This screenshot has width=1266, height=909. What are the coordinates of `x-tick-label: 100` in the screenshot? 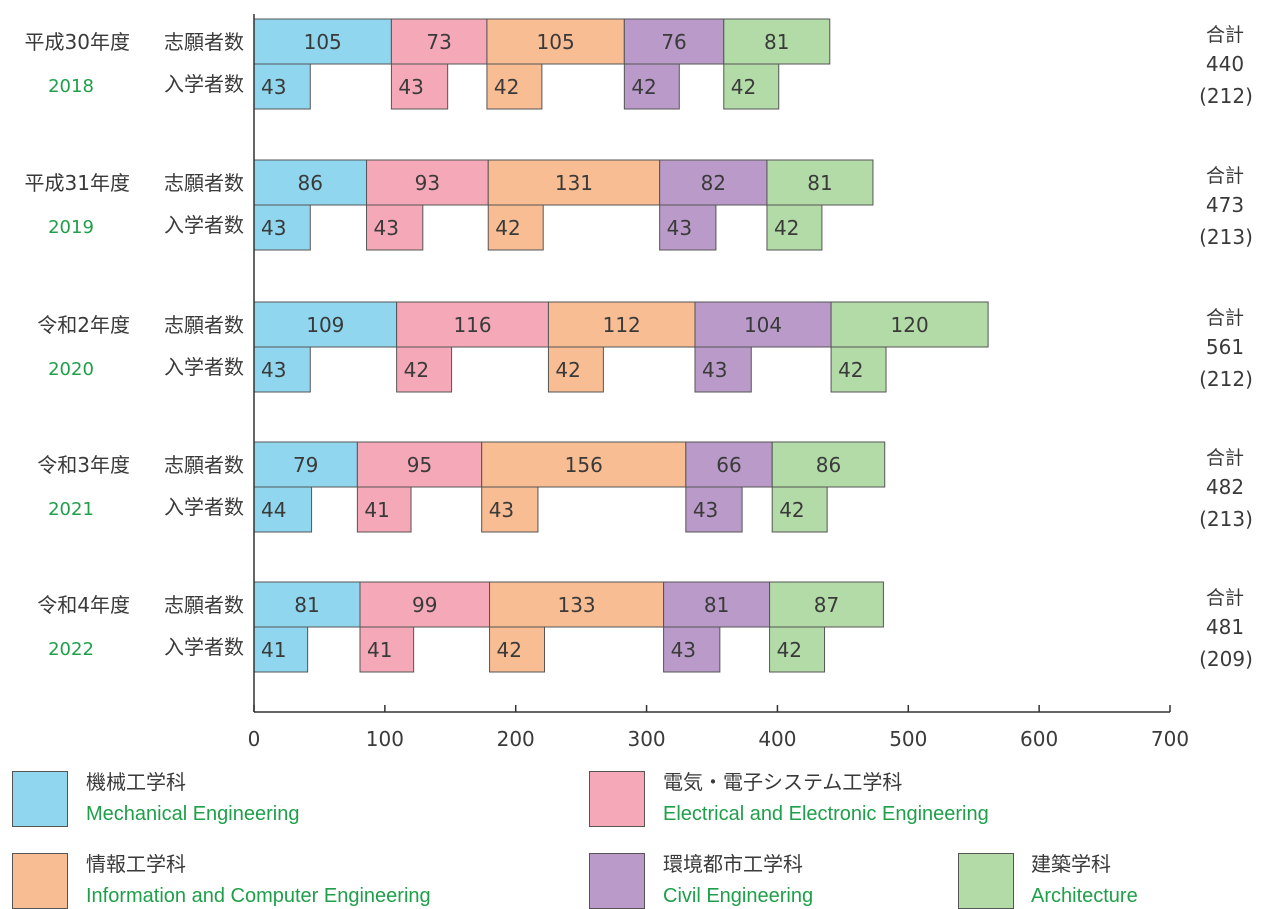 It's located at (385, 739).